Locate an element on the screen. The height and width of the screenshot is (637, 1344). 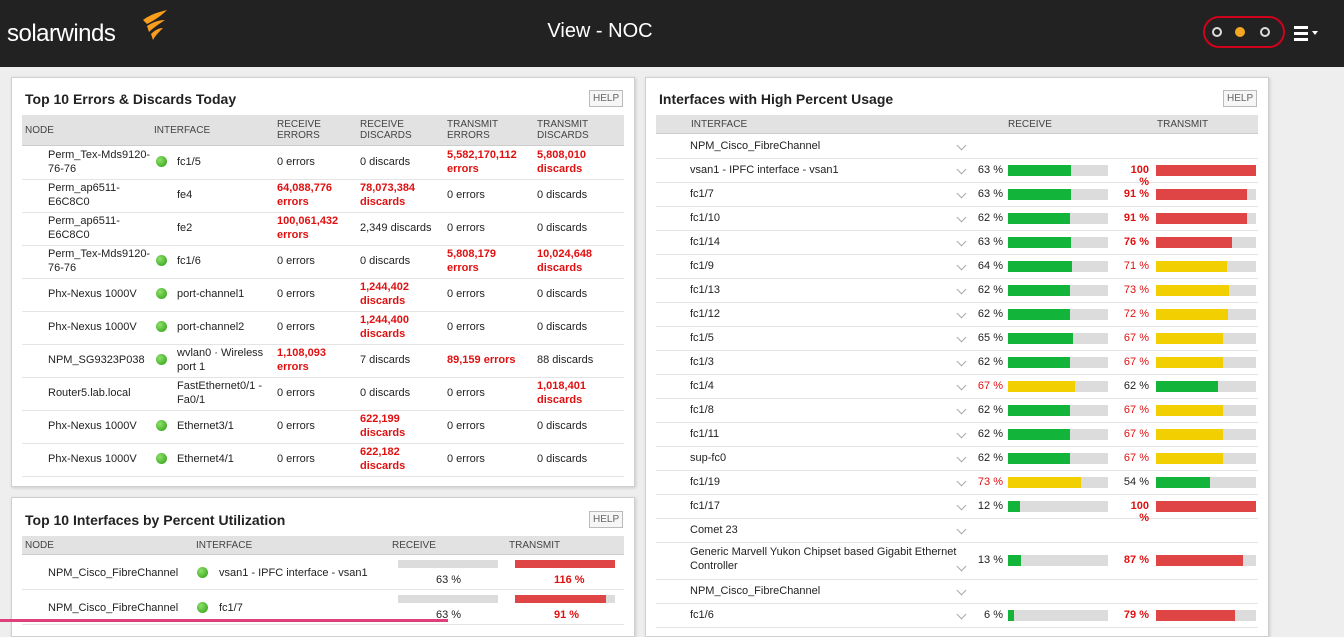
interface-name: fc1/19 is located at coordinates (705, 482).